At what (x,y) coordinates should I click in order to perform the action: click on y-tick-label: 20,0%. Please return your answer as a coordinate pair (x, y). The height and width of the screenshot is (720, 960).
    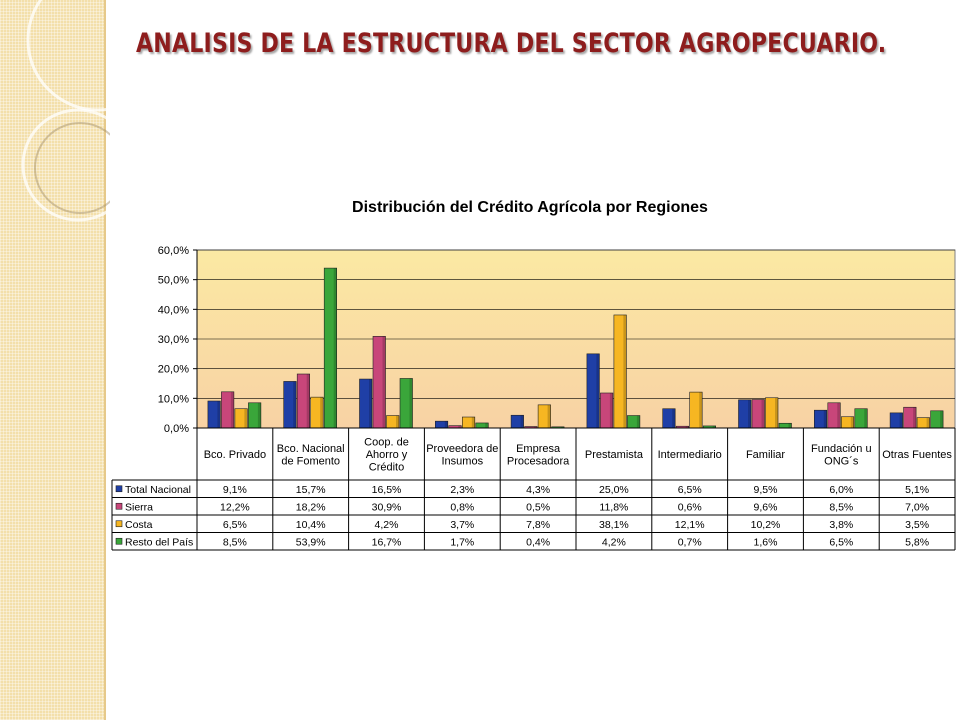
    Looking at the image, I should click on (173, 370).